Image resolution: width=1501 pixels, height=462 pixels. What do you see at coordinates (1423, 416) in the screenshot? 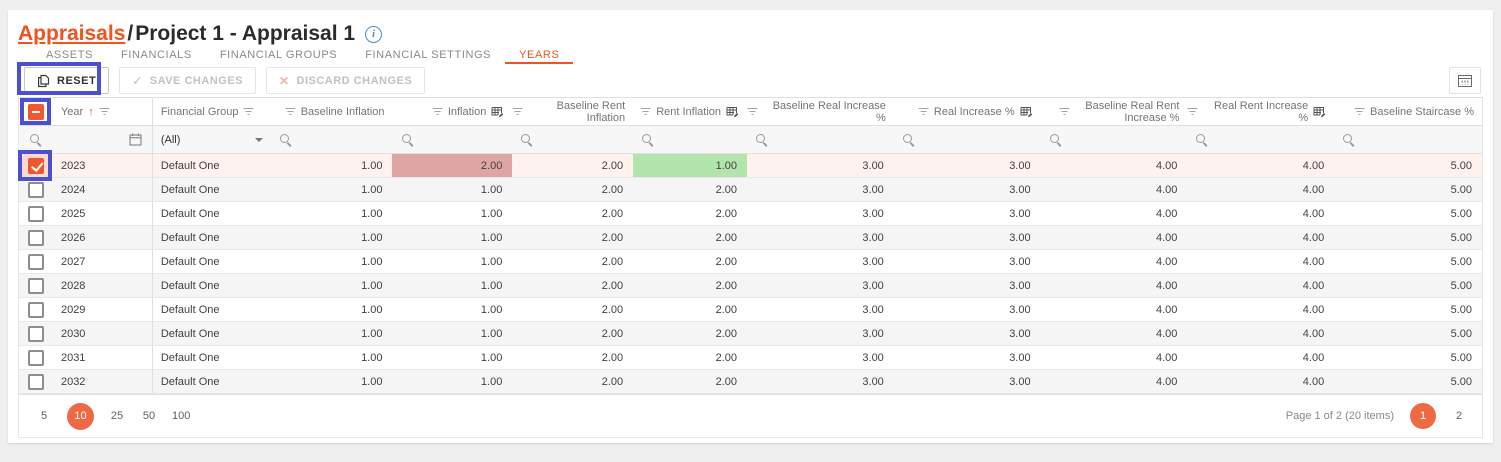
I see `page-button-1: 1` at bounding box center [1423, 416].